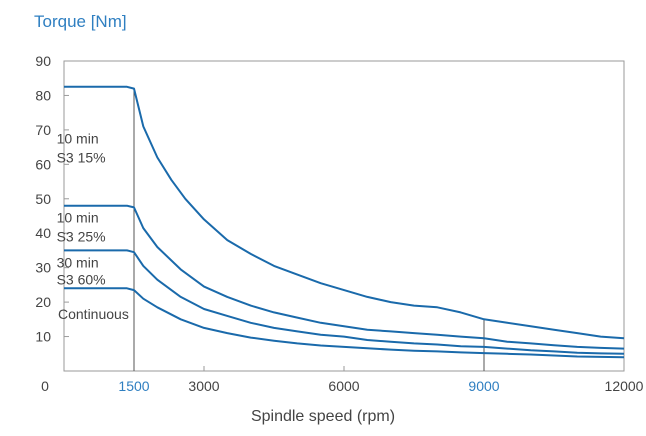  What do you see at coordinates (81, 280) in the screenshot?
I see `series-label-s3-60: S3 60%` at bounding box center [81, 280].